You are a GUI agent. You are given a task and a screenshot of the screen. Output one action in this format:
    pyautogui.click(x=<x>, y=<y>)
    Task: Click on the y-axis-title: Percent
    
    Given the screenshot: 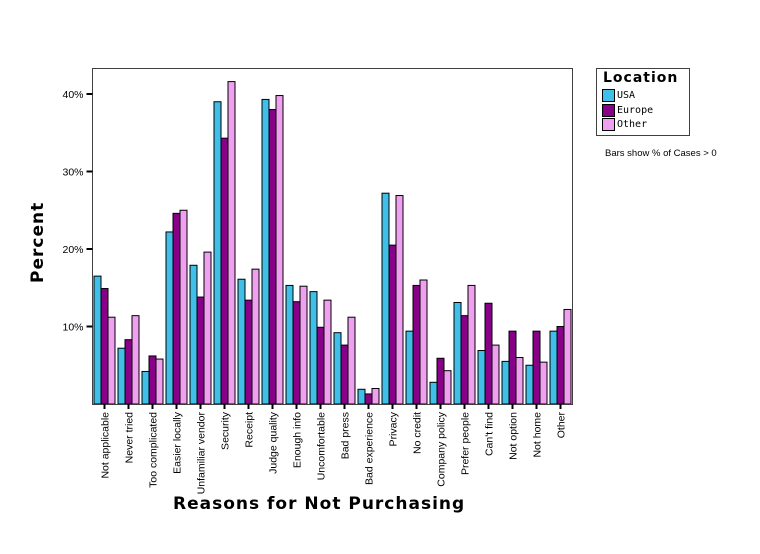 What is the action you would take?
    pyautogui.click(x=38, y=242)
    